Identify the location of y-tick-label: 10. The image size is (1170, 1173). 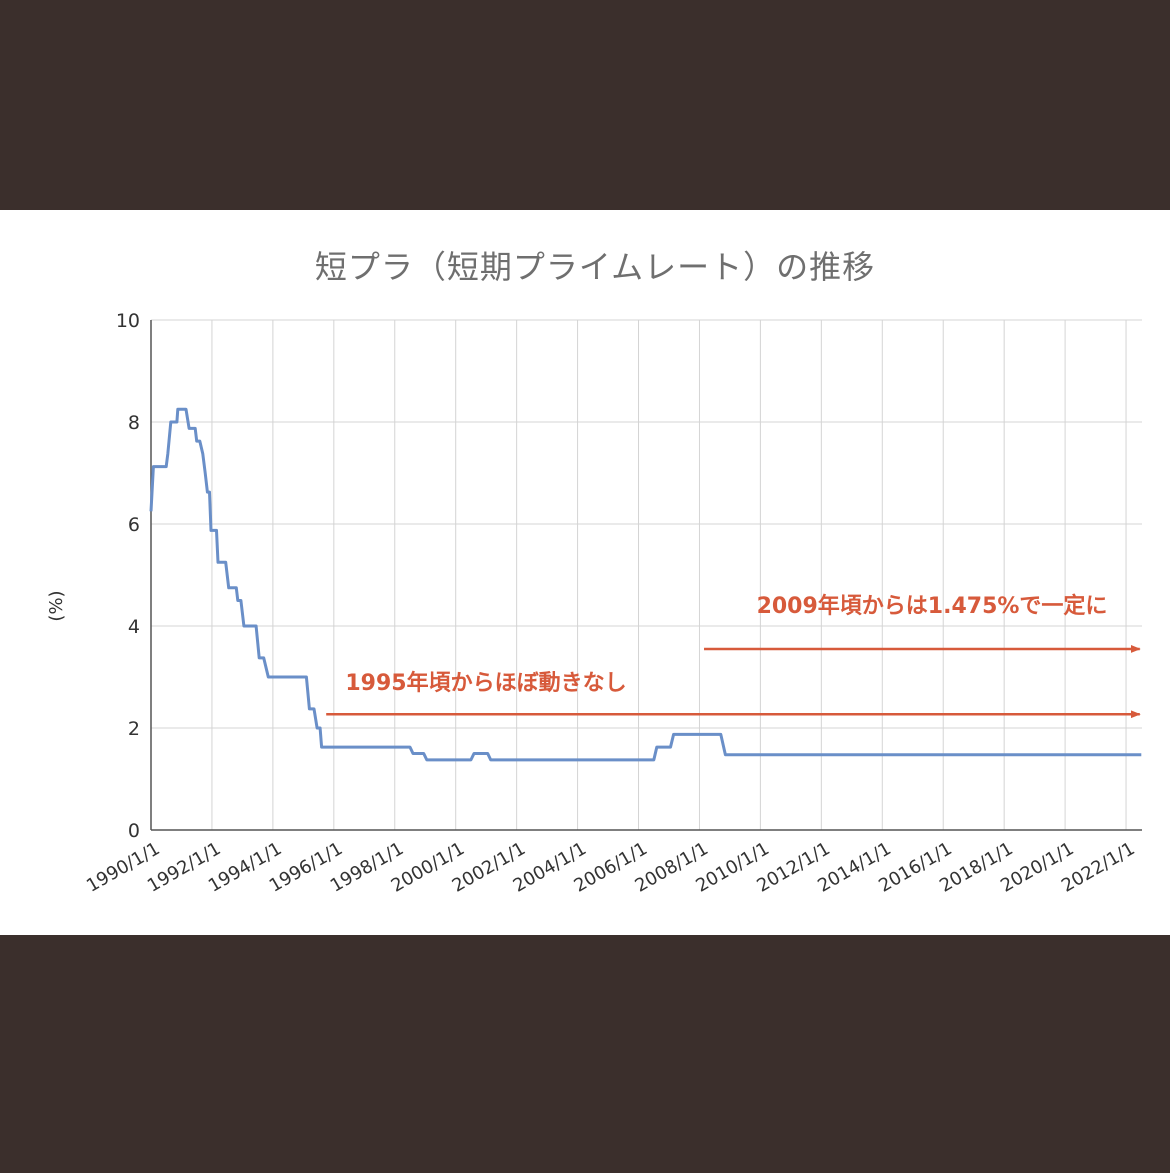
(128, 321).